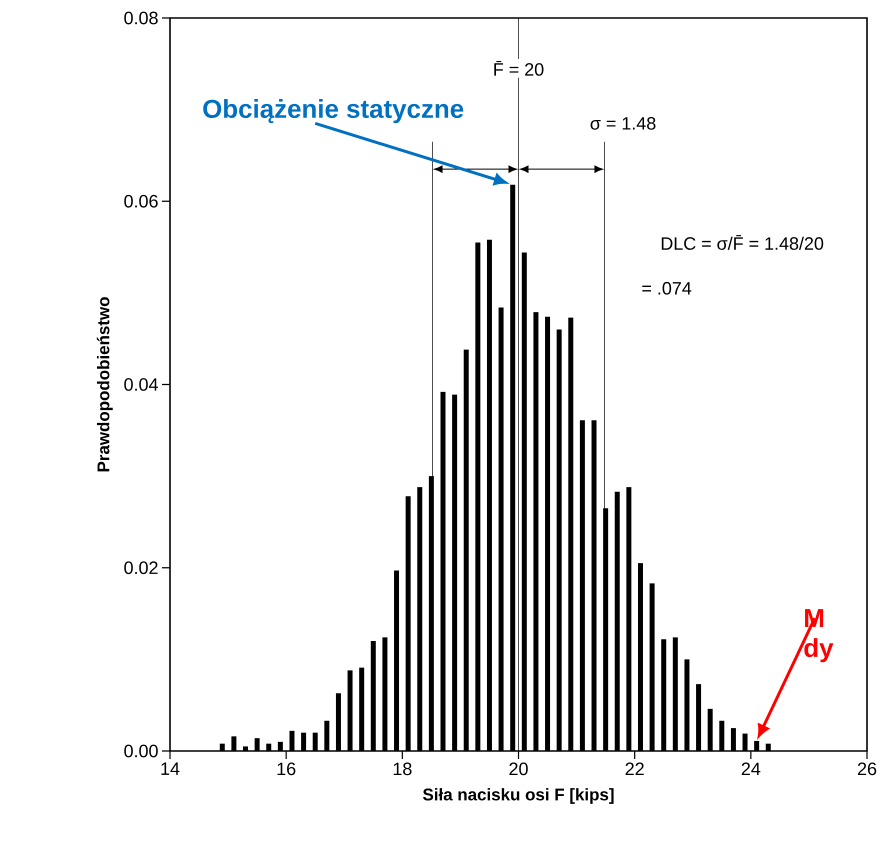  What do you see at coordinates (287, 769) in the screenshot?
I see `x-tick-label: 16` at bounding box center [287, 769].